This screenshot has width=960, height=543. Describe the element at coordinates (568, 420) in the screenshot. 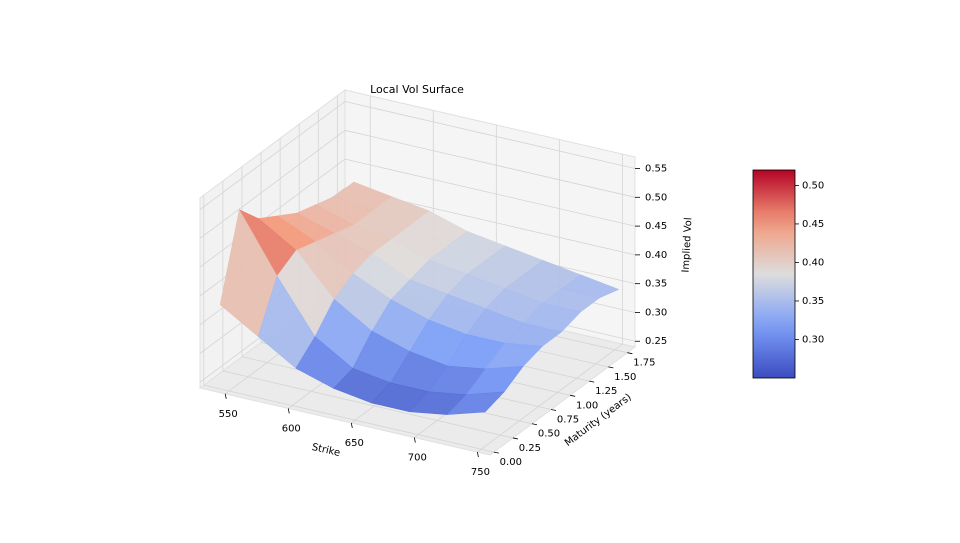

I see `y-tick-label: 0.75` at that location.